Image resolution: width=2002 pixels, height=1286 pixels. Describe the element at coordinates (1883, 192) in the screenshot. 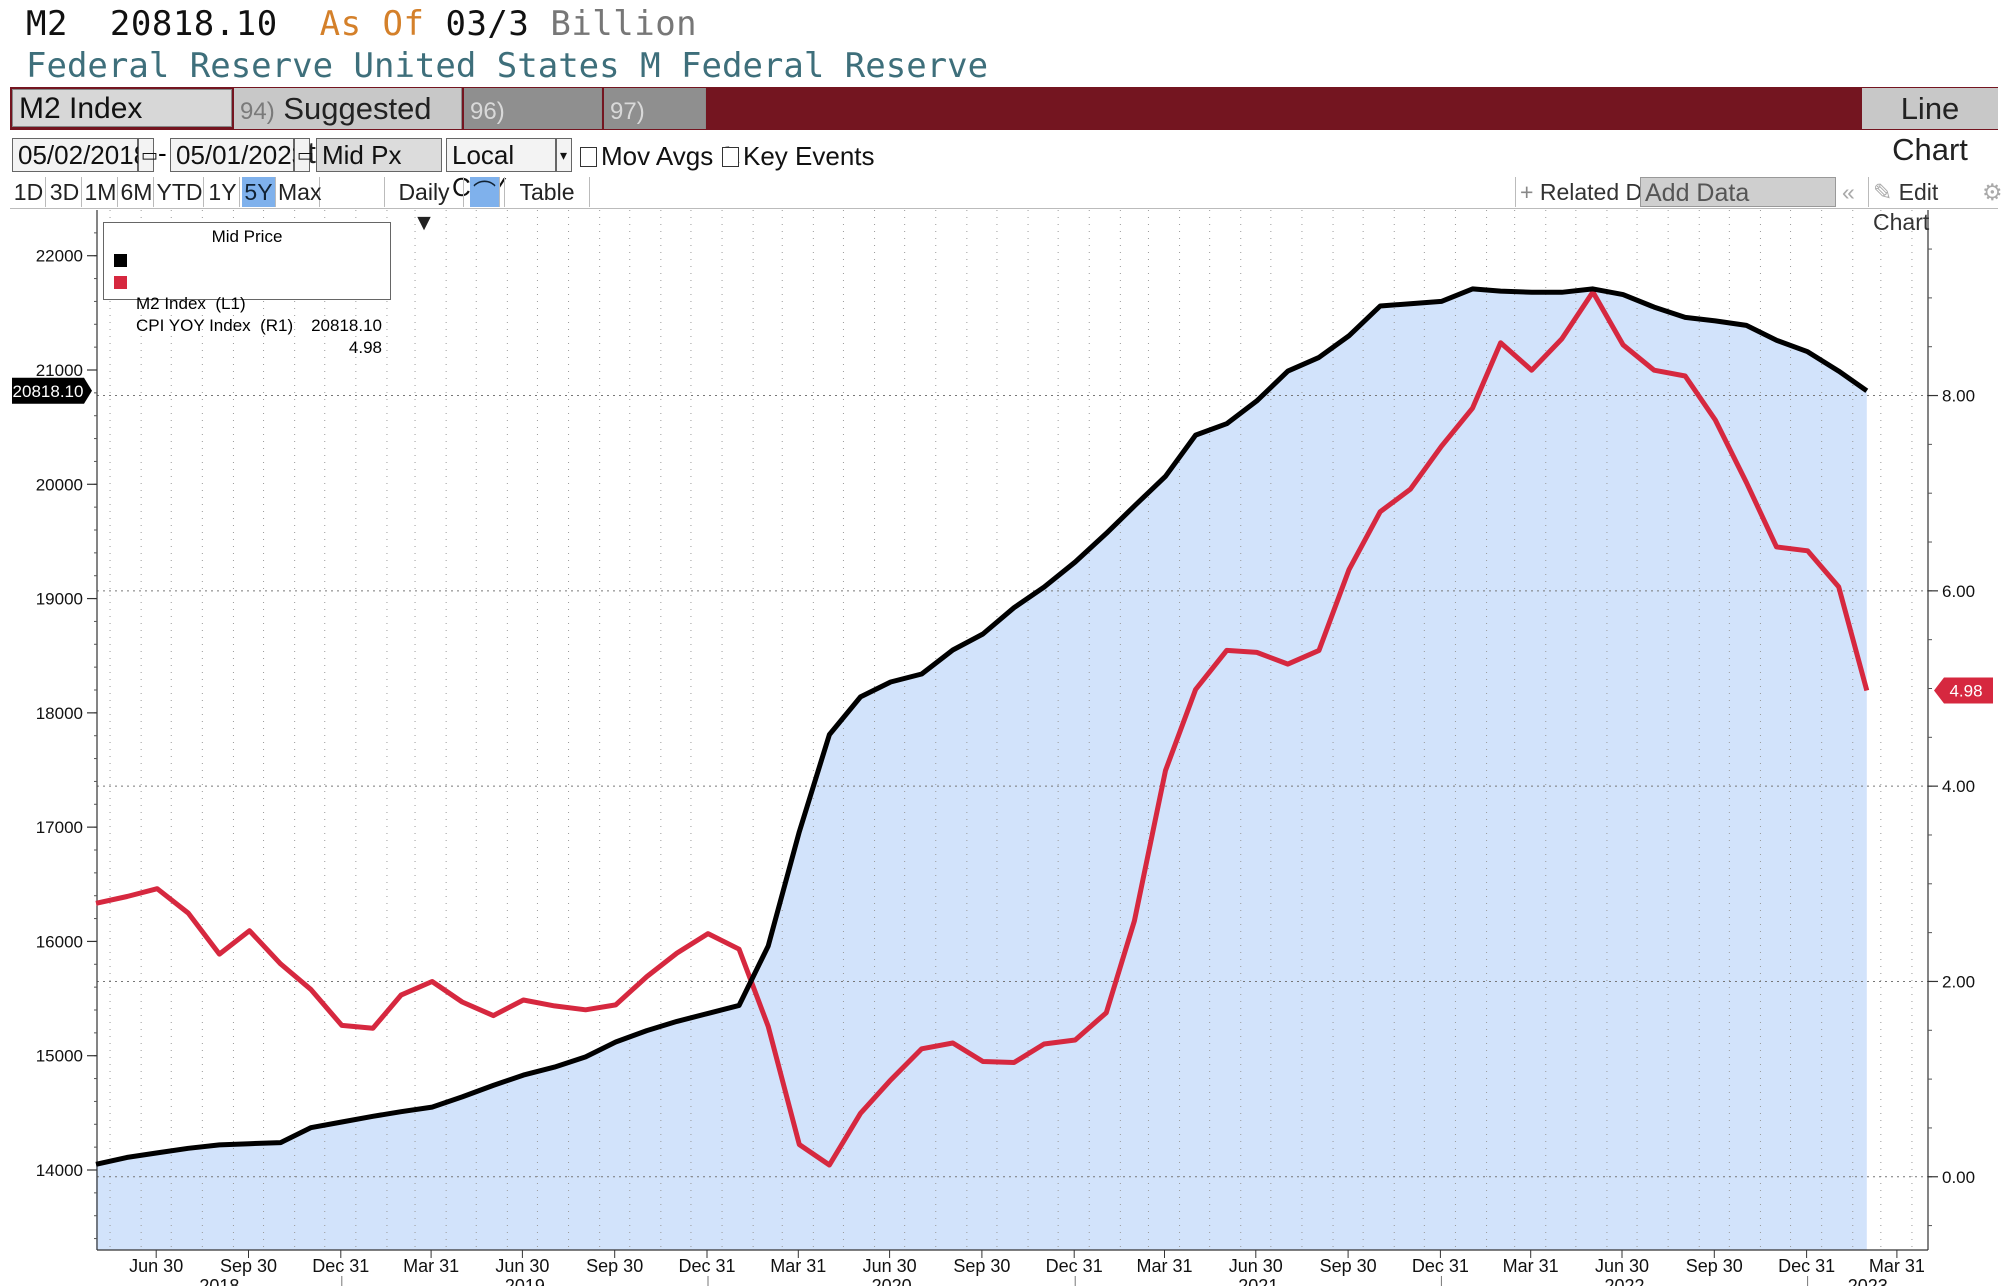

I see `edit-chart-pencil-icon: ✎` at that location.